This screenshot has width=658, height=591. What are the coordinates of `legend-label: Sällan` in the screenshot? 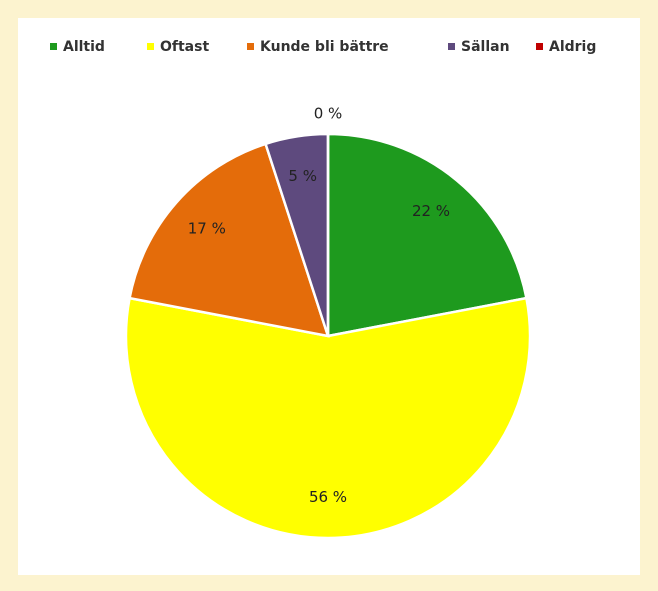 It's located at (485, 47).